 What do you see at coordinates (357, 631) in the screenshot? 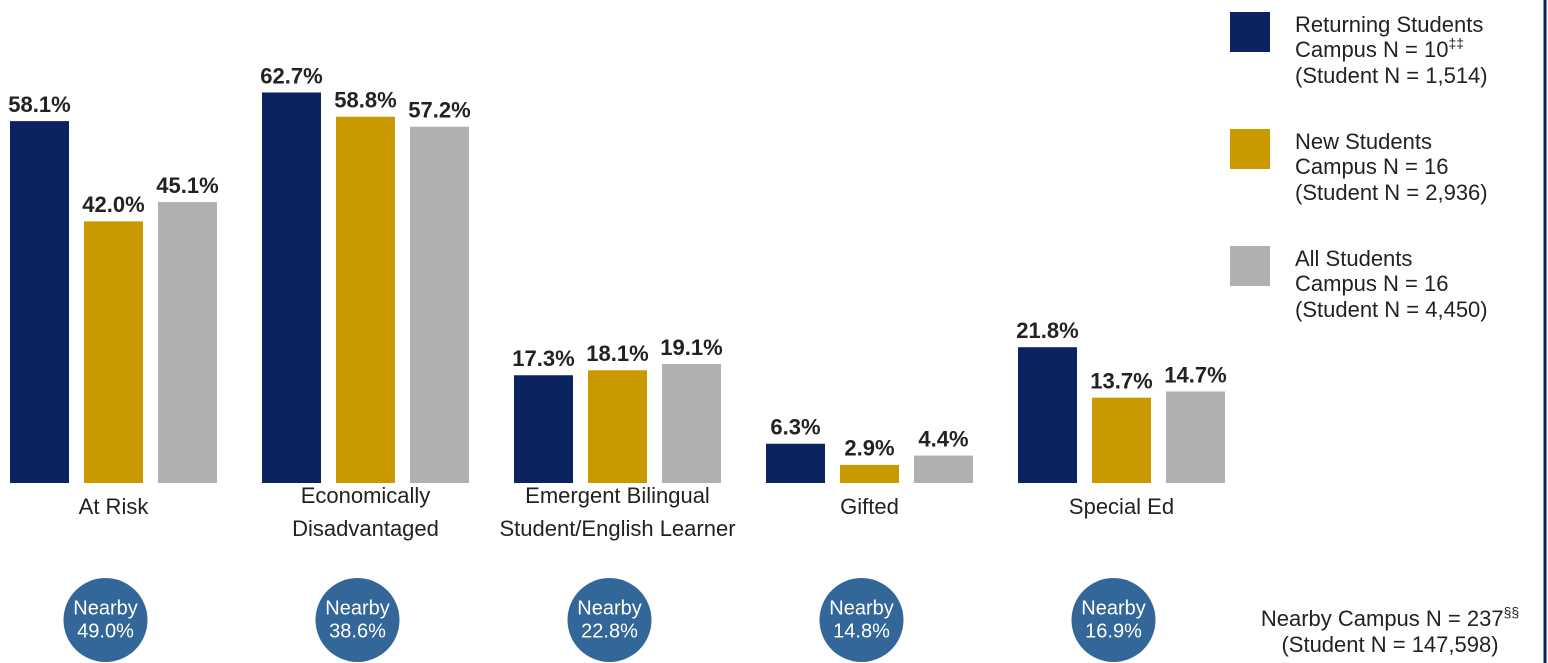
I see `nearby-value: 38.6%` at bounding box center [357, 631].